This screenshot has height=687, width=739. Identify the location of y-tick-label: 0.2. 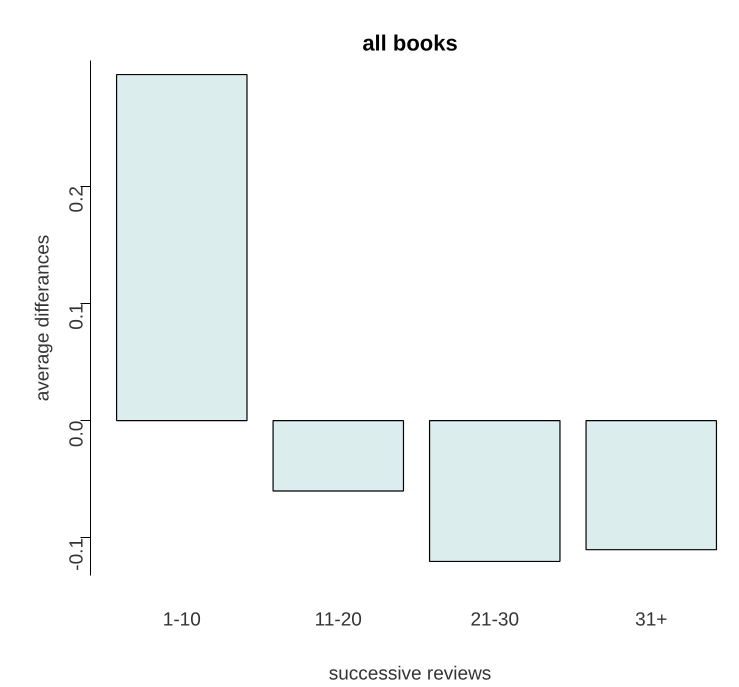
(77, 199).